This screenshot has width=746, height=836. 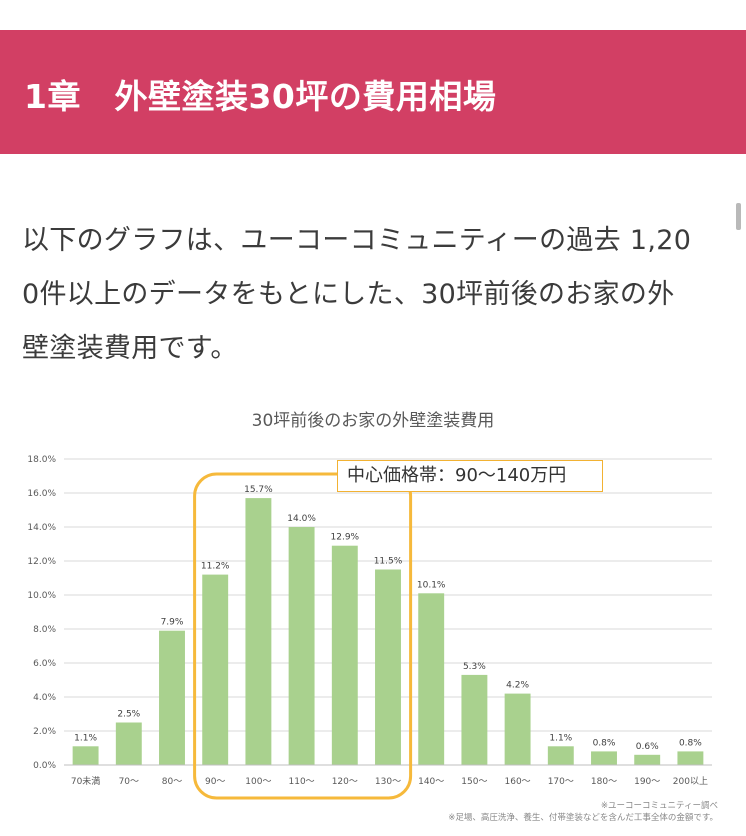 I want to click on data-label: 11.5%, so click(x=388, y=562).